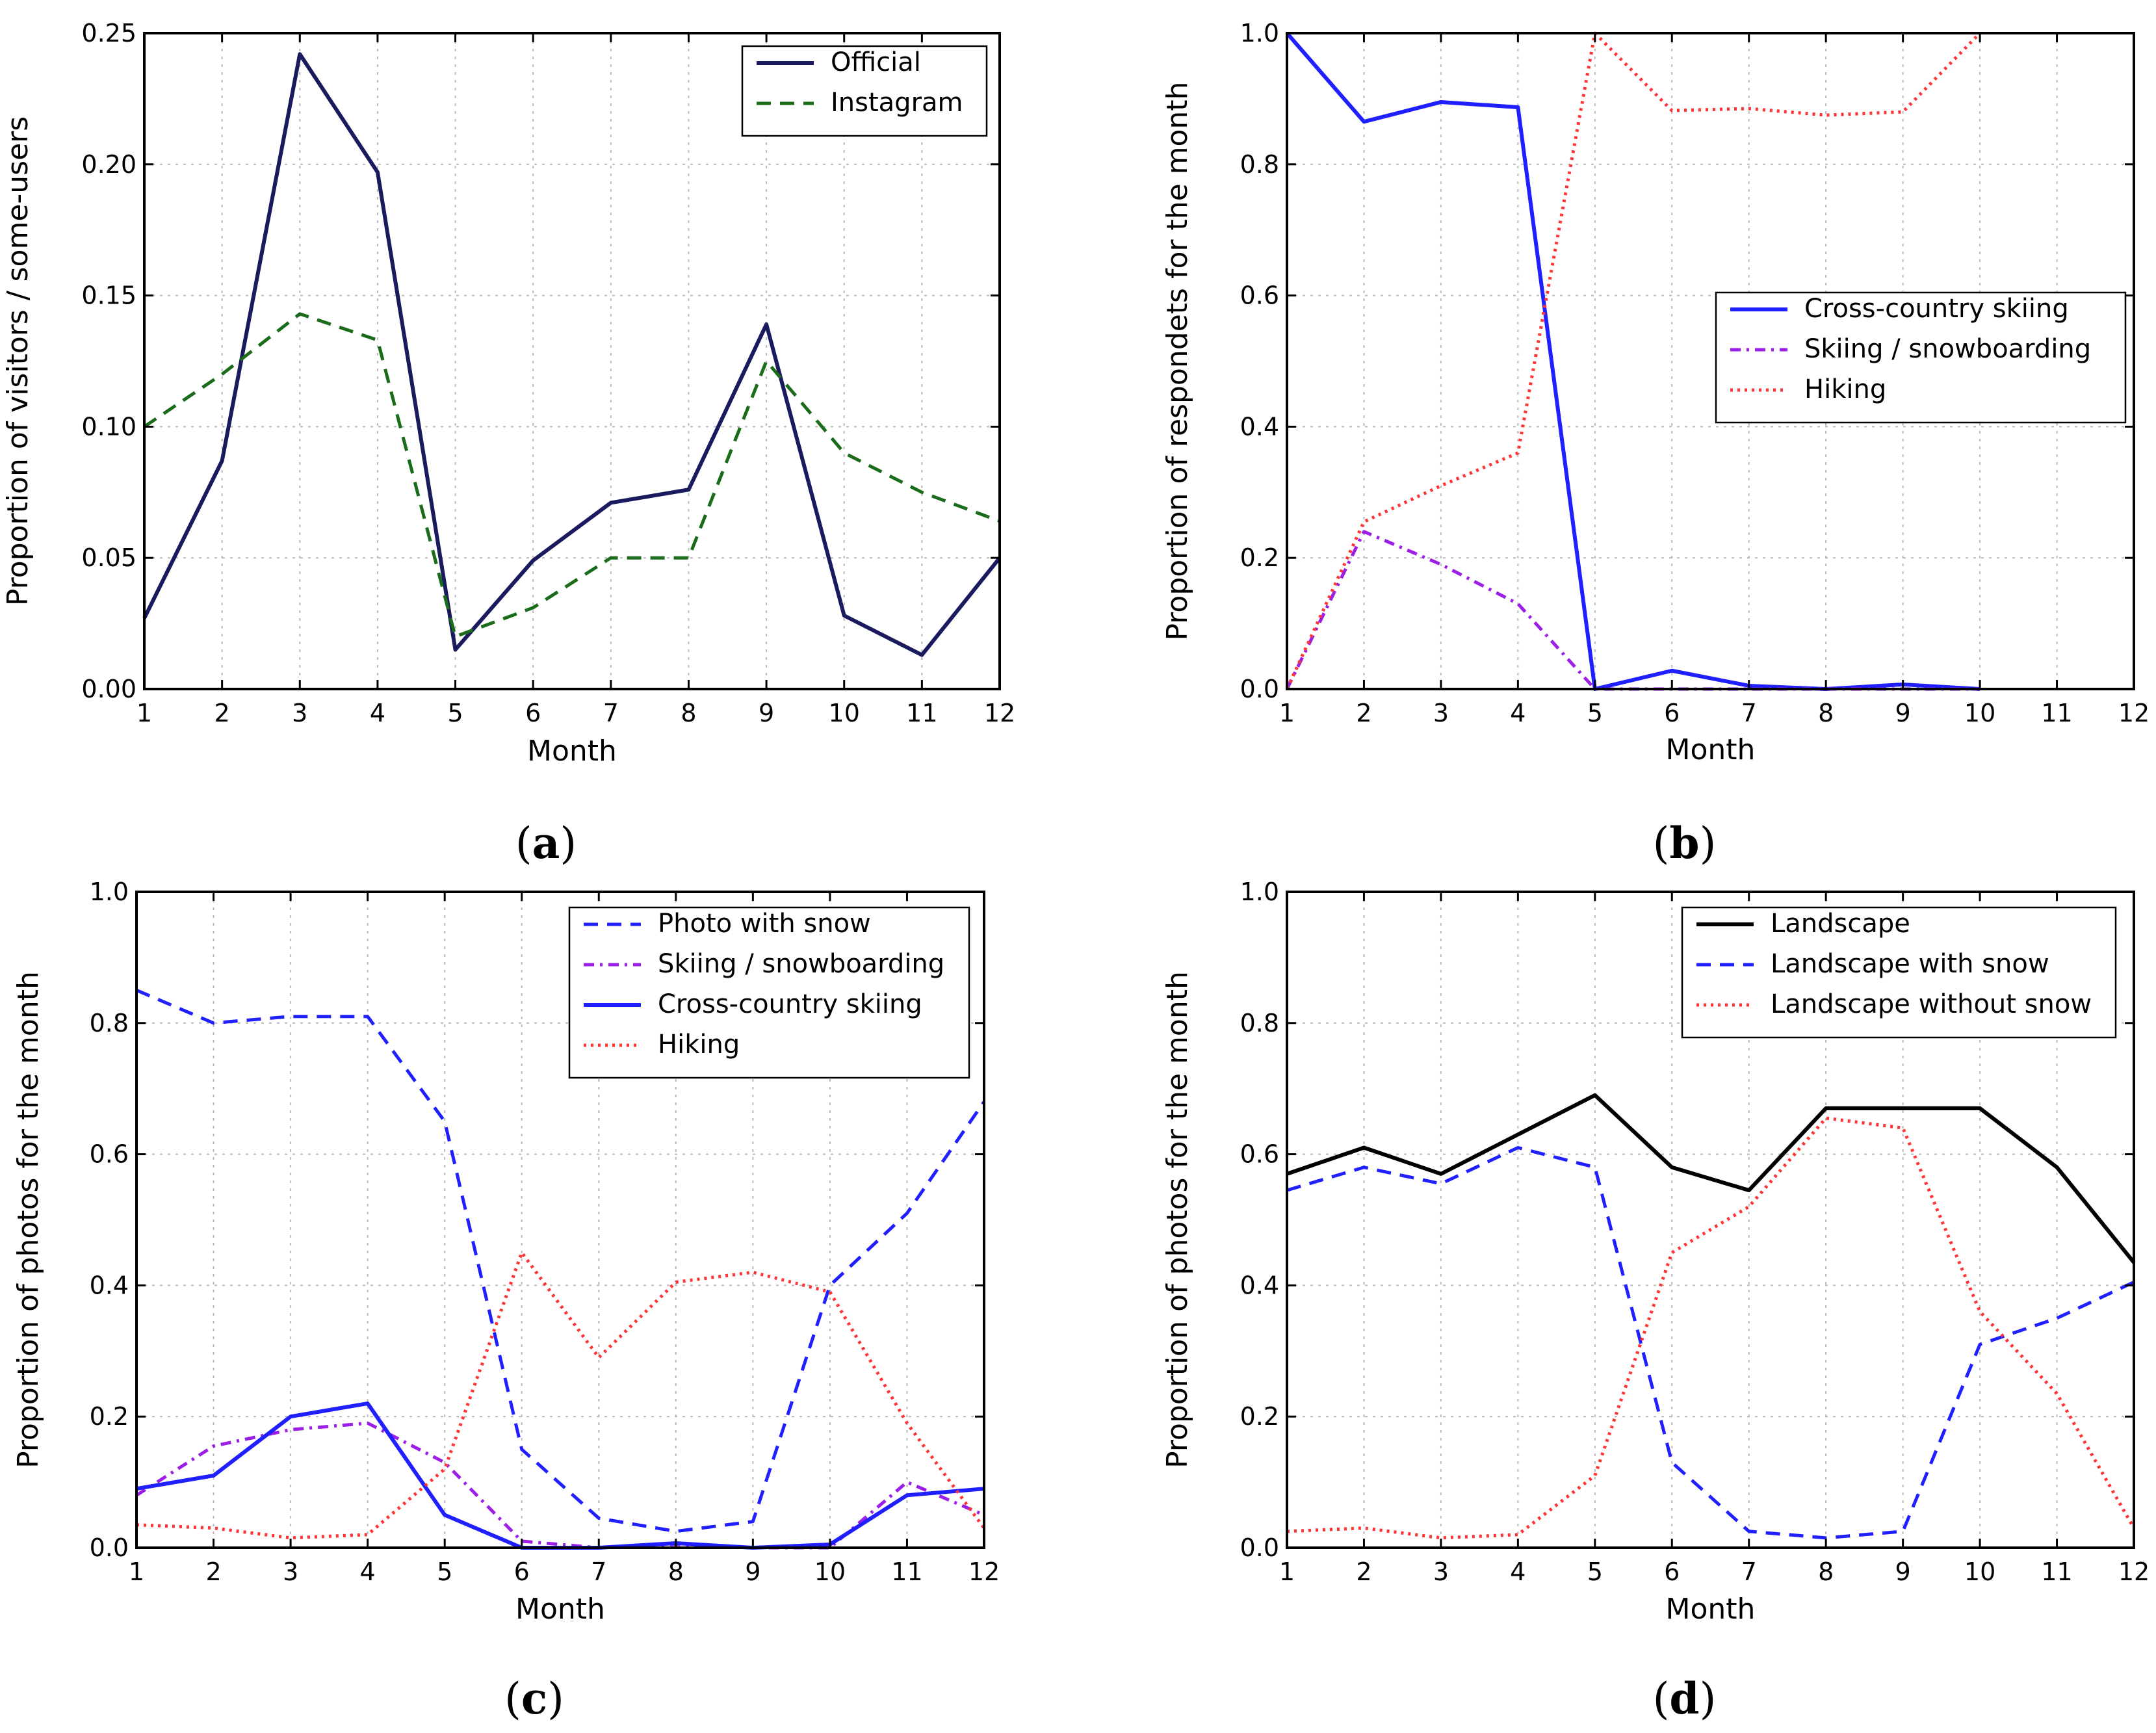  What do you see at coordinates (546, 843) in the screenshot?
I see `panel-caption: (a)` at bounding box center [546, 843].